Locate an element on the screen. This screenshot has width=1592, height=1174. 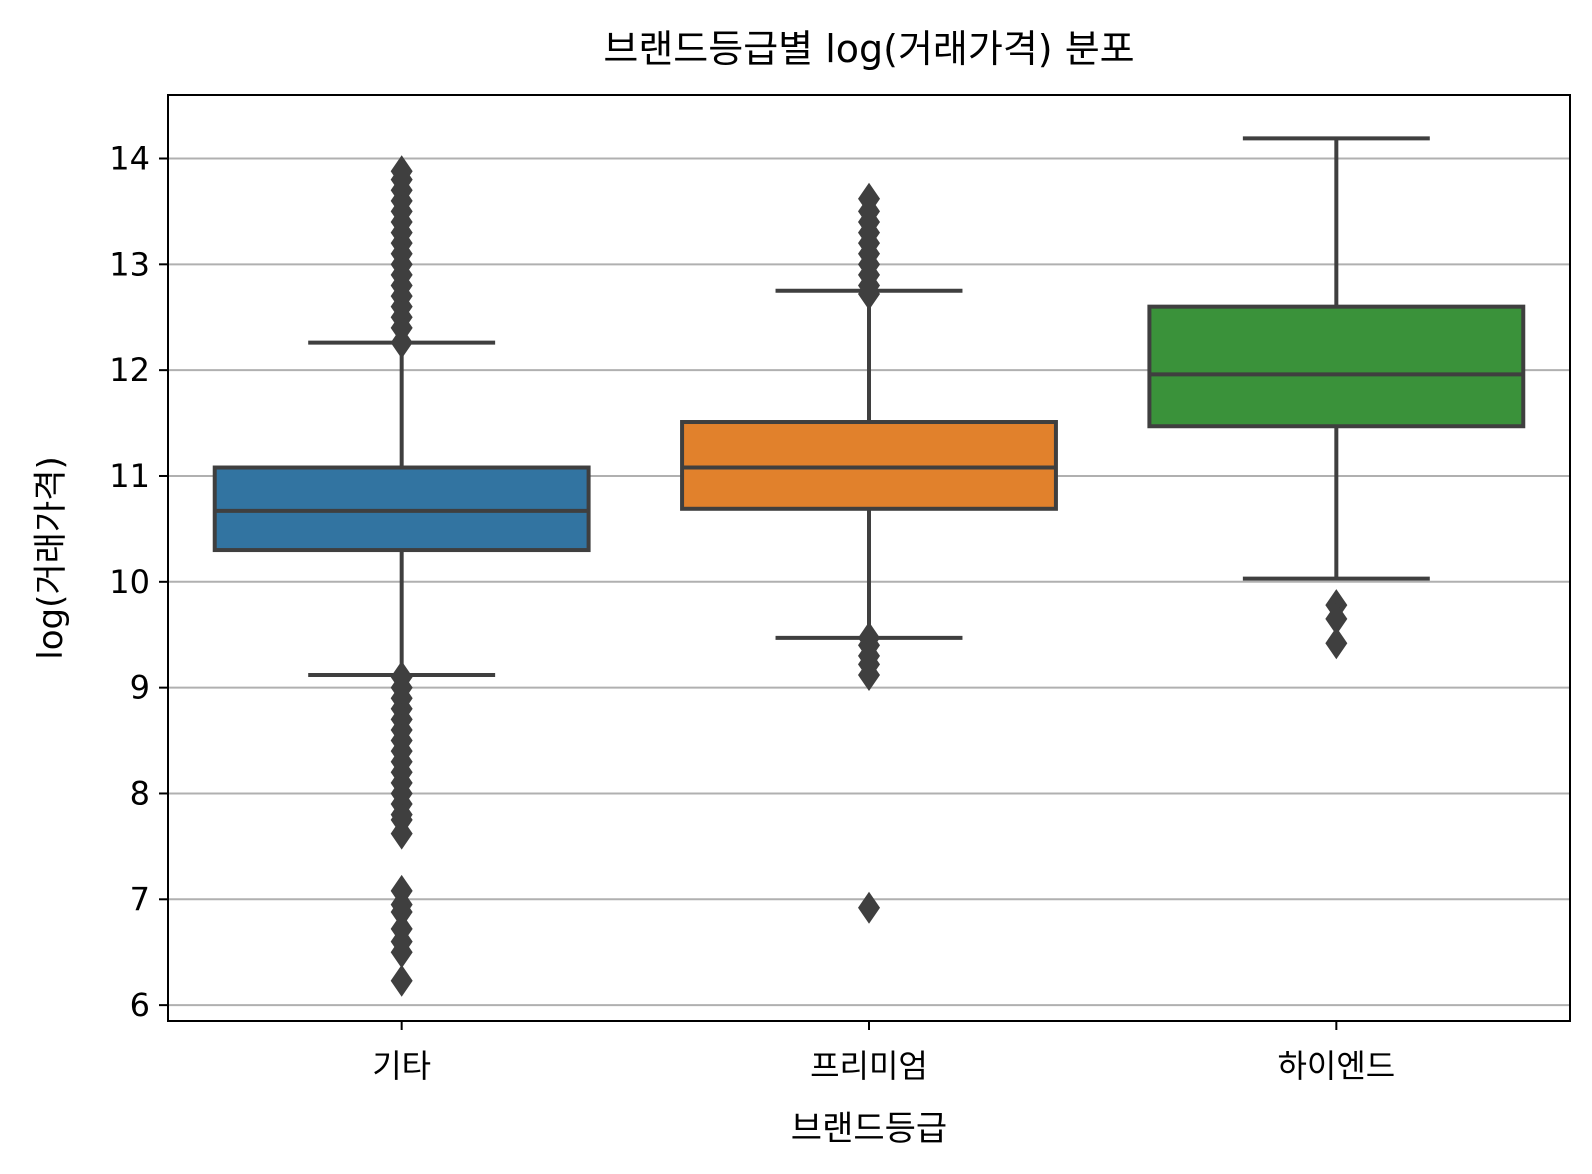
y-axis-label: log(거래가격) is located at coordinates (51, 557).